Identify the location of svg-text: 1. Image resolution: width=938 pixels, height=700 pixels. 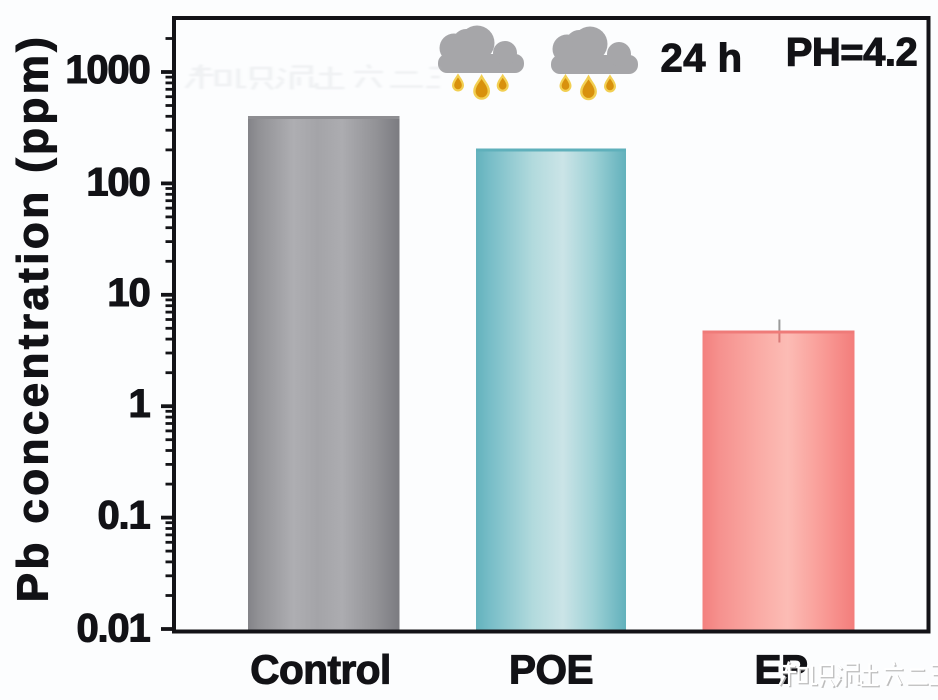
(139, 404).